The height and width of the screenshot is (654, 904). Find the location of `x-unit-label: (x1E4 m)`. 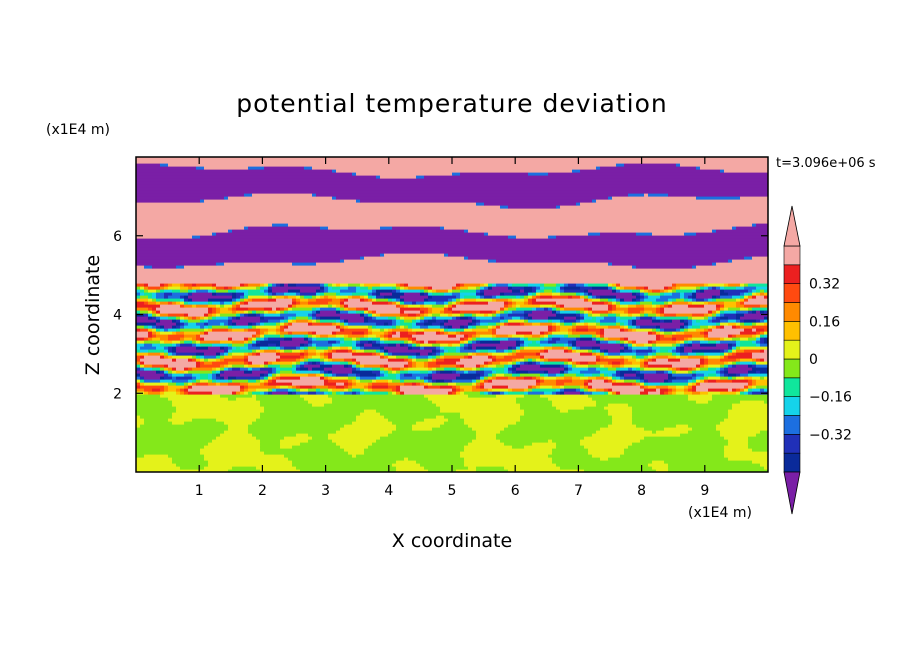

x-unit-label: (x1E4 m) is located at coordinates (720, 513).